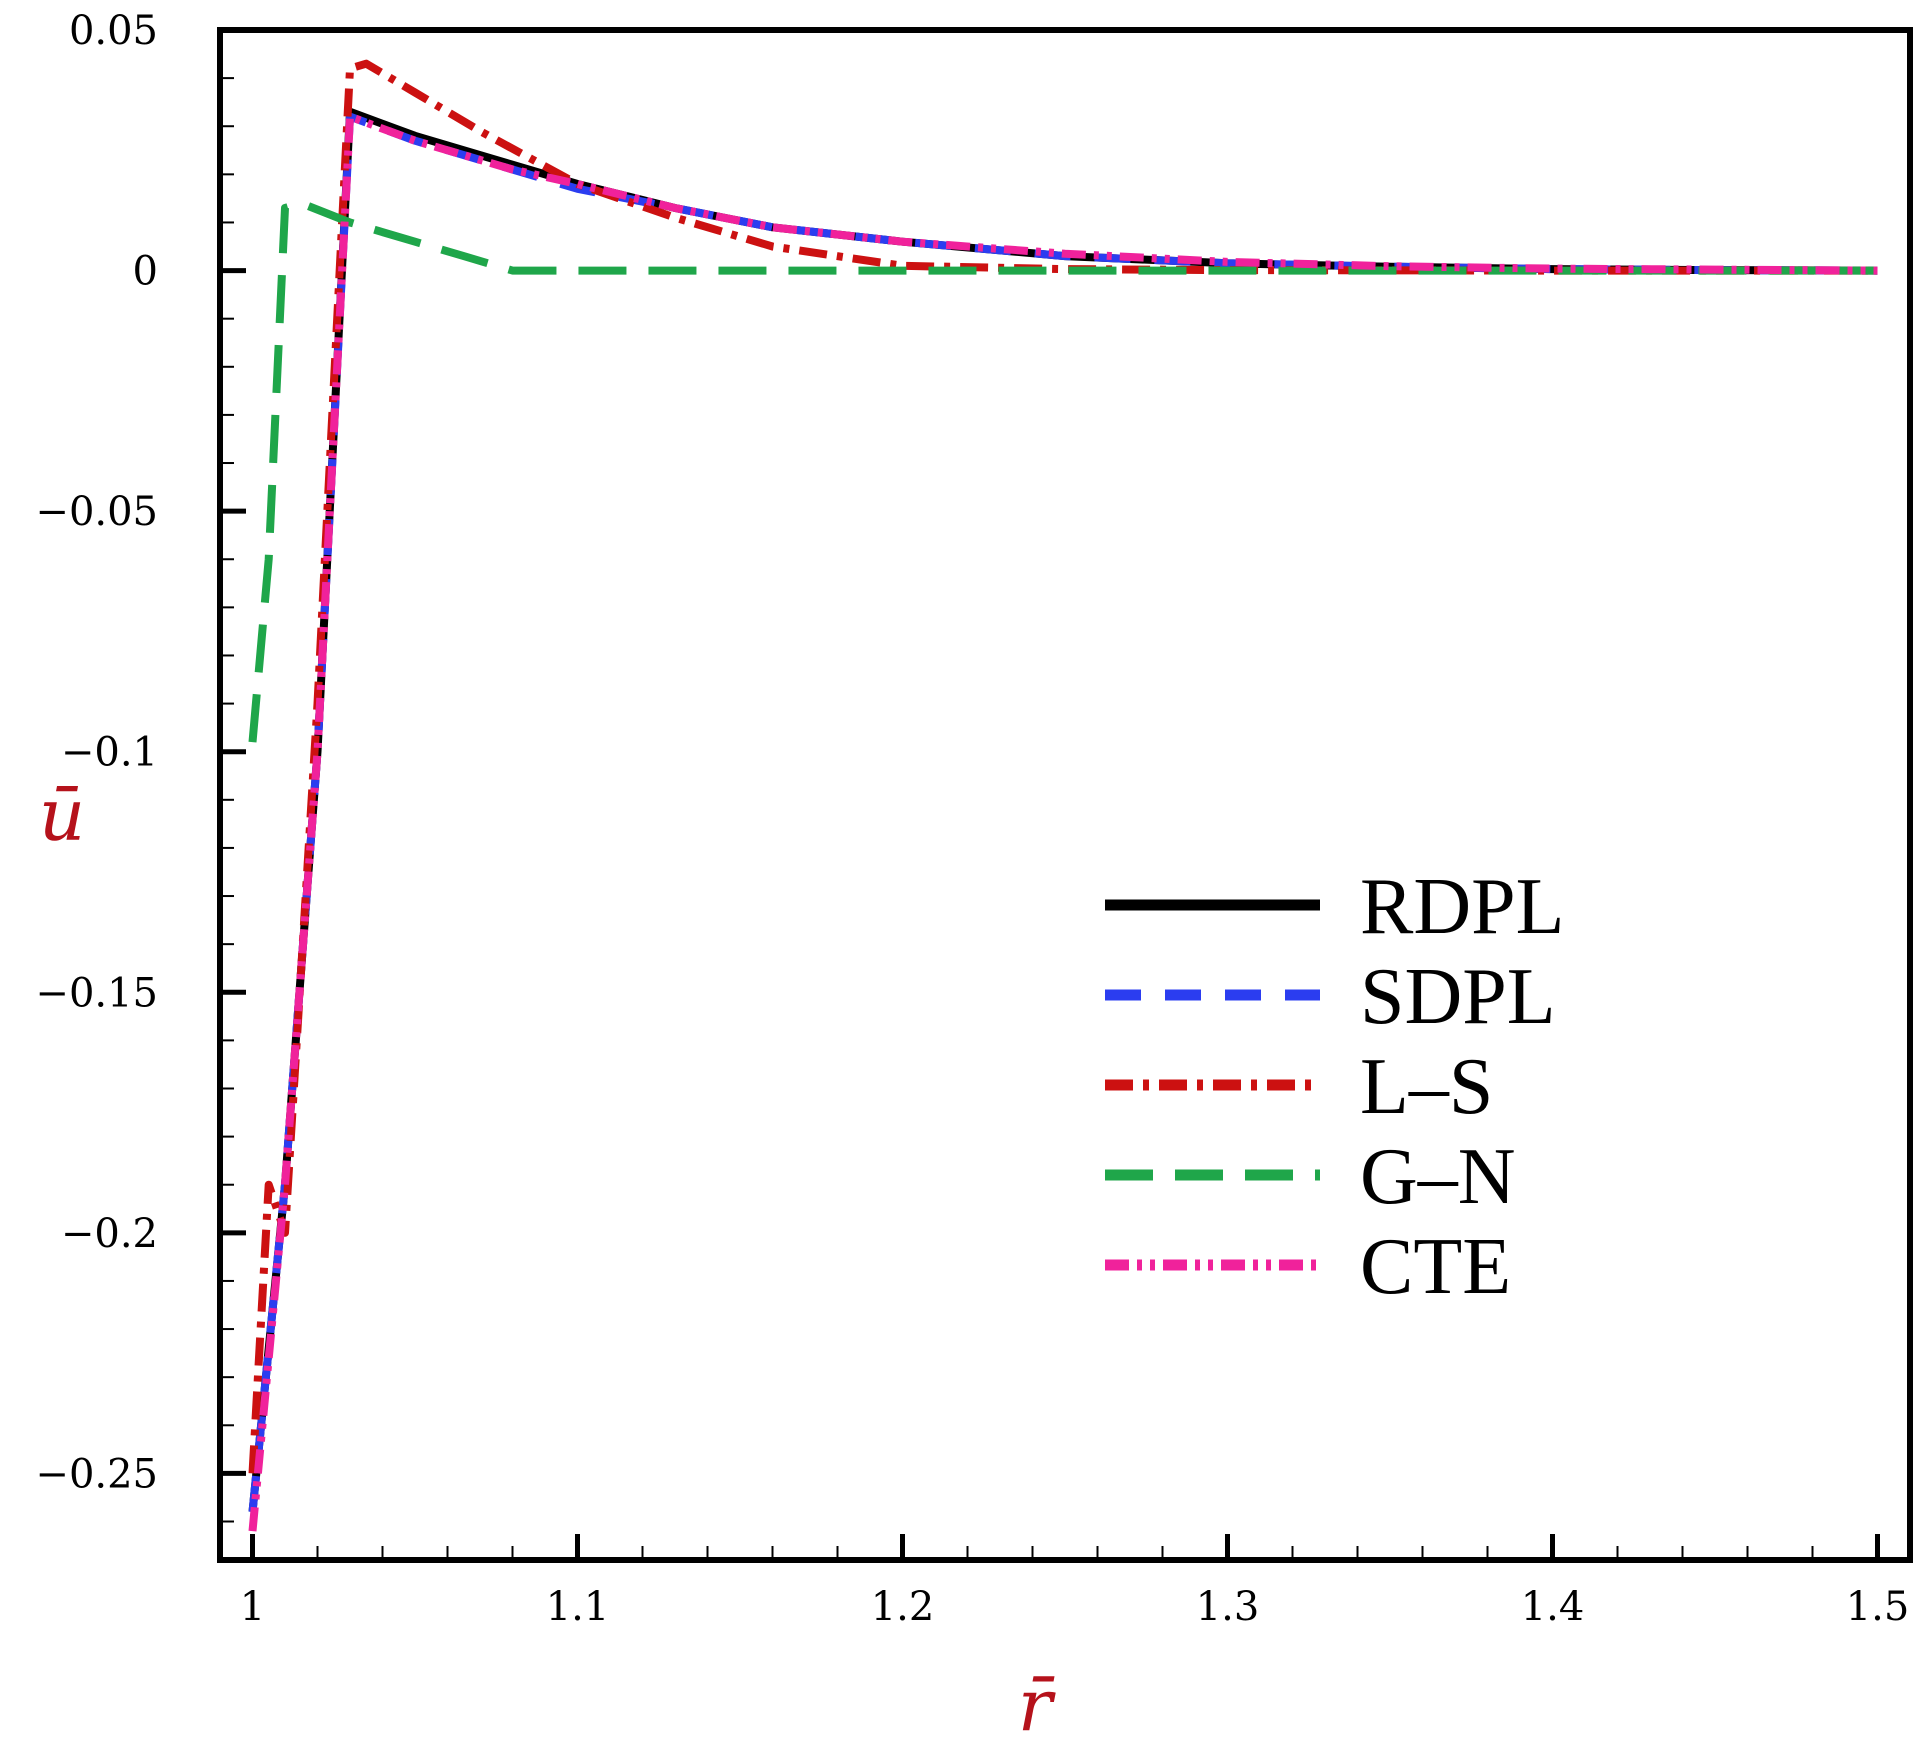  I want to click on x-tick-label: 1.3, so click(1228, 1607).